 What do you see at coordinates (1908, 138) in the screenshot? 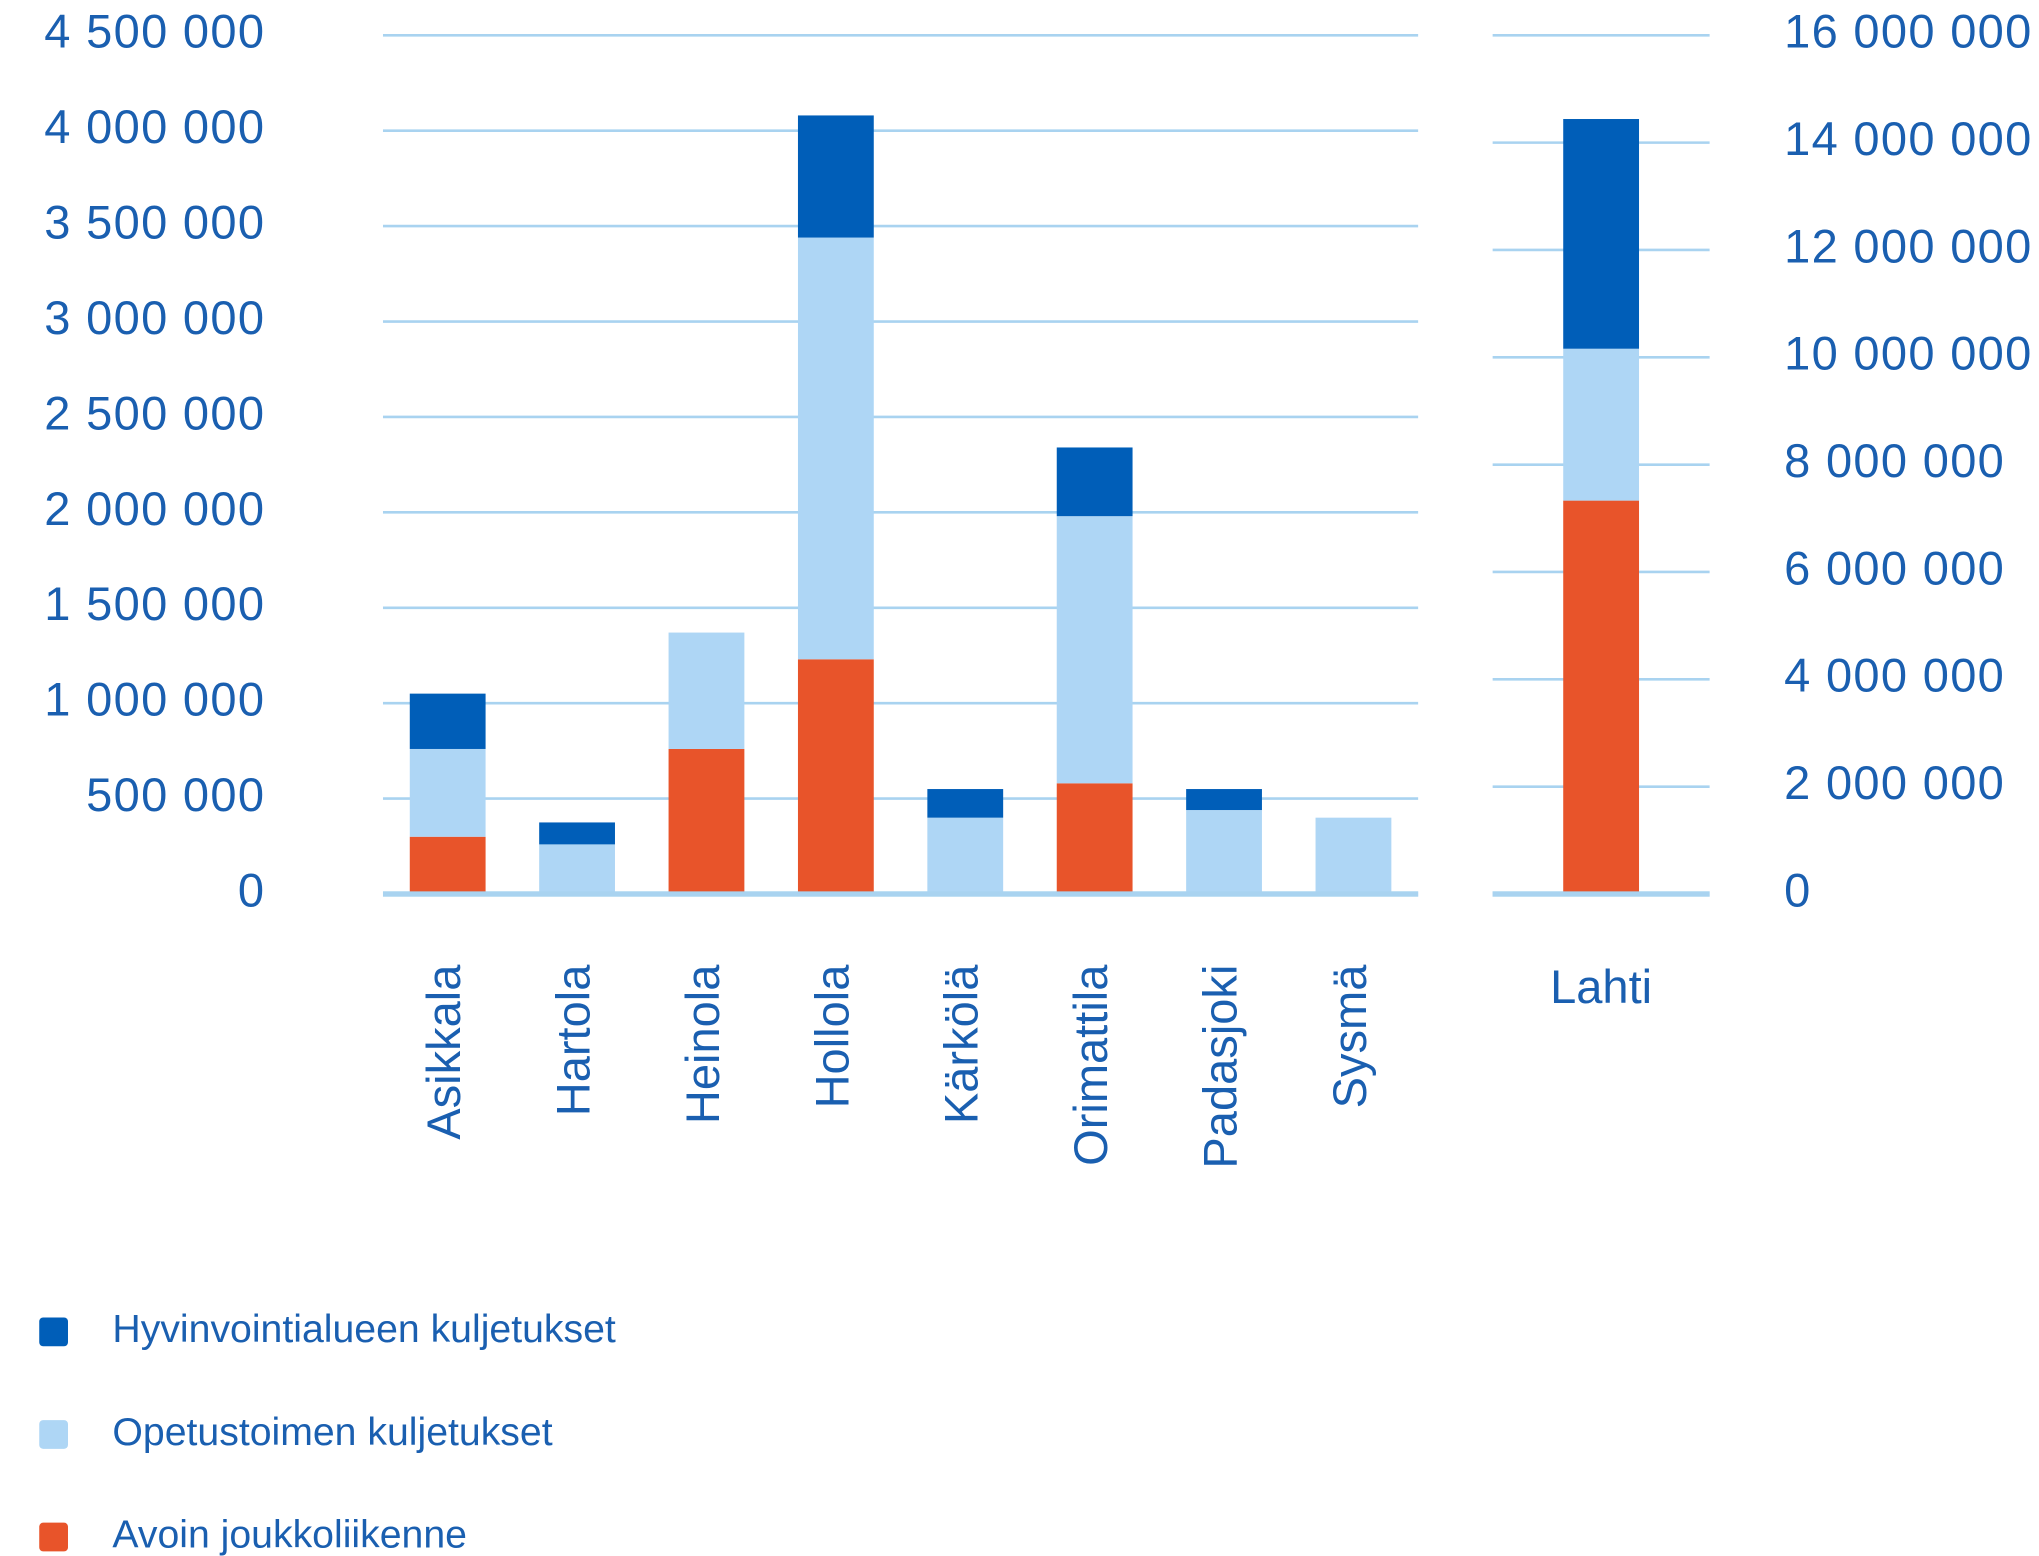
I see `y-tick-label: 14 000 000` at bounding box center [1908, 138].